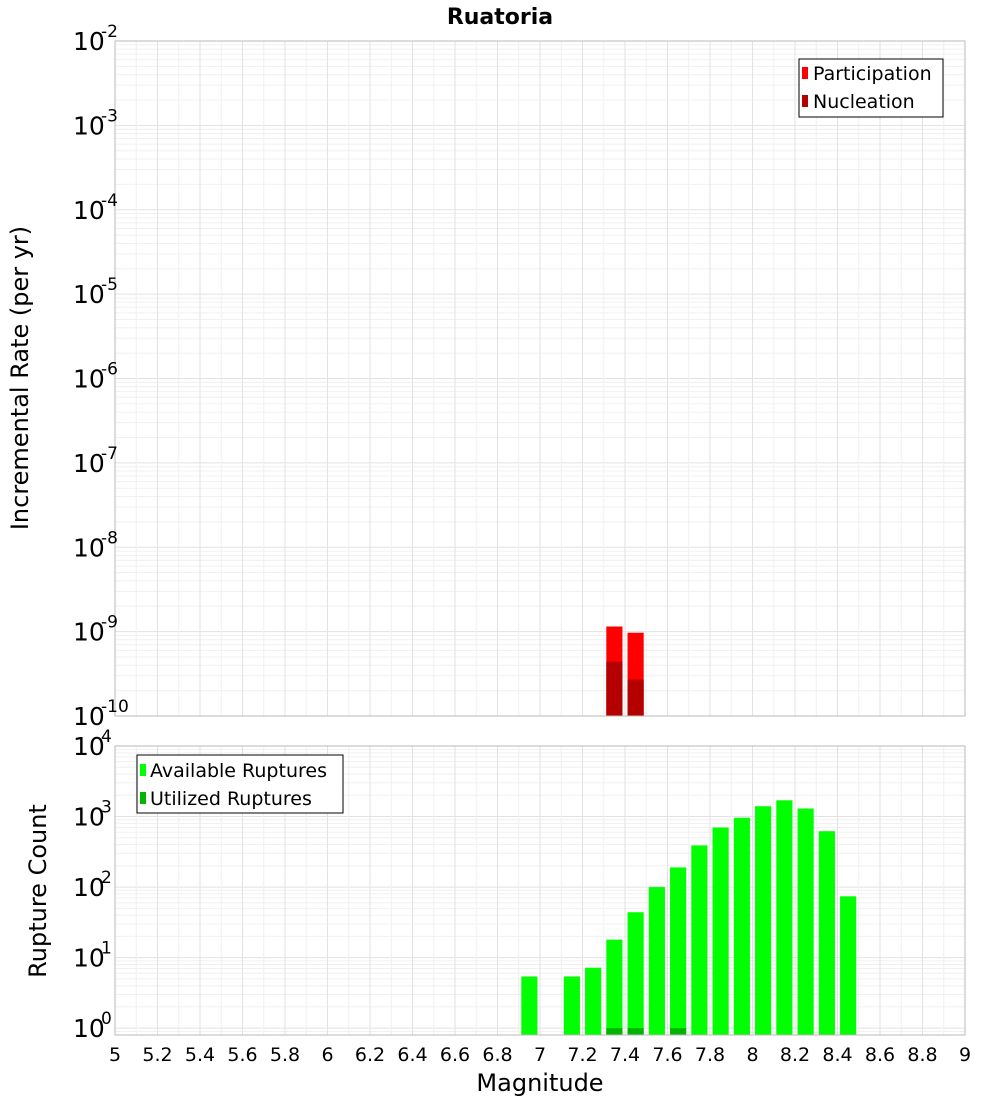 This screenshot has height=1105, width=1000. I want to click on legend-swatch-participation, so click(805, 73).